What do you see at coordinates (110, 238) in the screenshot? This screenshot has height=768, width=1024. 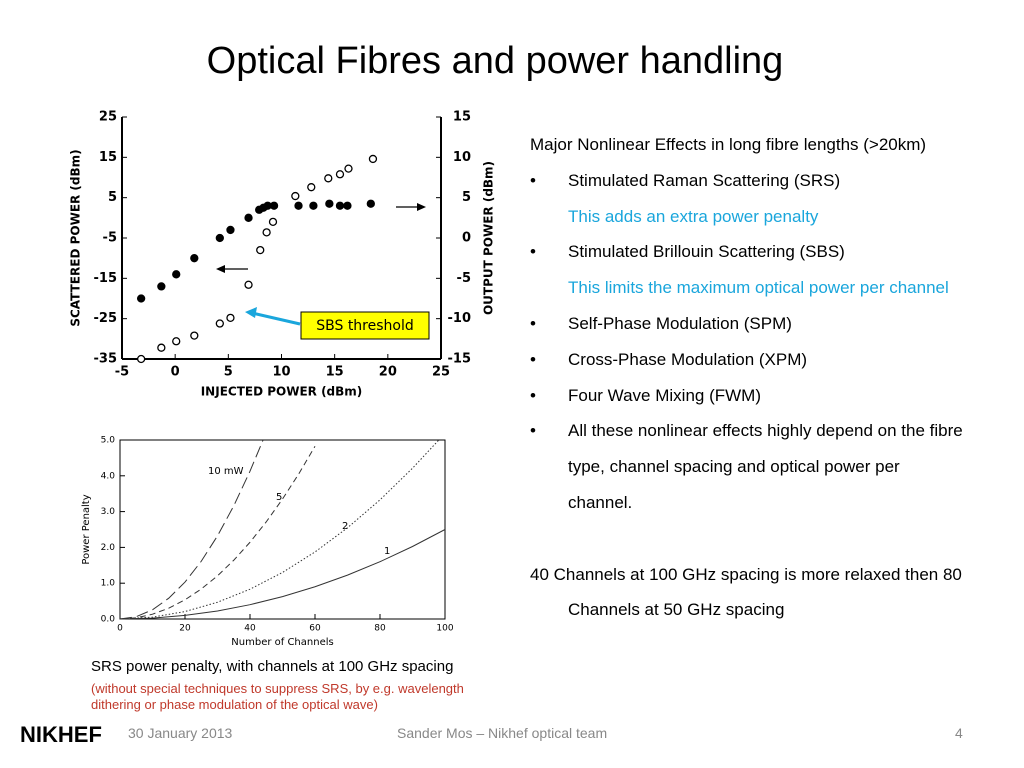 I see `y-tick-label: -5` at bounding box center [110, 238].